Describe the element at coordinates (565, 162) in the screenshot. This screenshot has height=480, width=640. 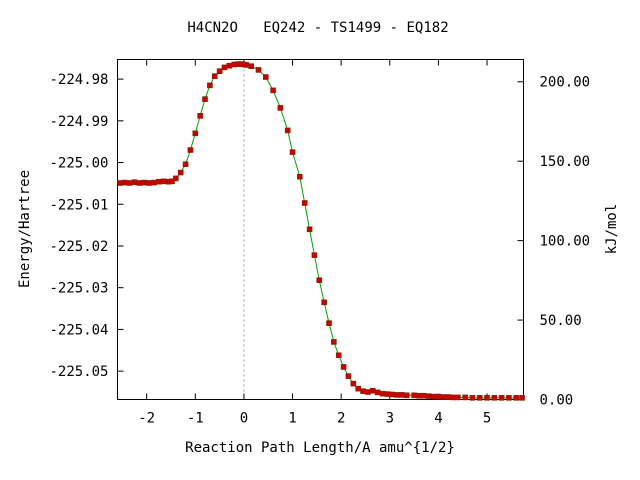
I see `y2-tick-label: 150.00` at that location.